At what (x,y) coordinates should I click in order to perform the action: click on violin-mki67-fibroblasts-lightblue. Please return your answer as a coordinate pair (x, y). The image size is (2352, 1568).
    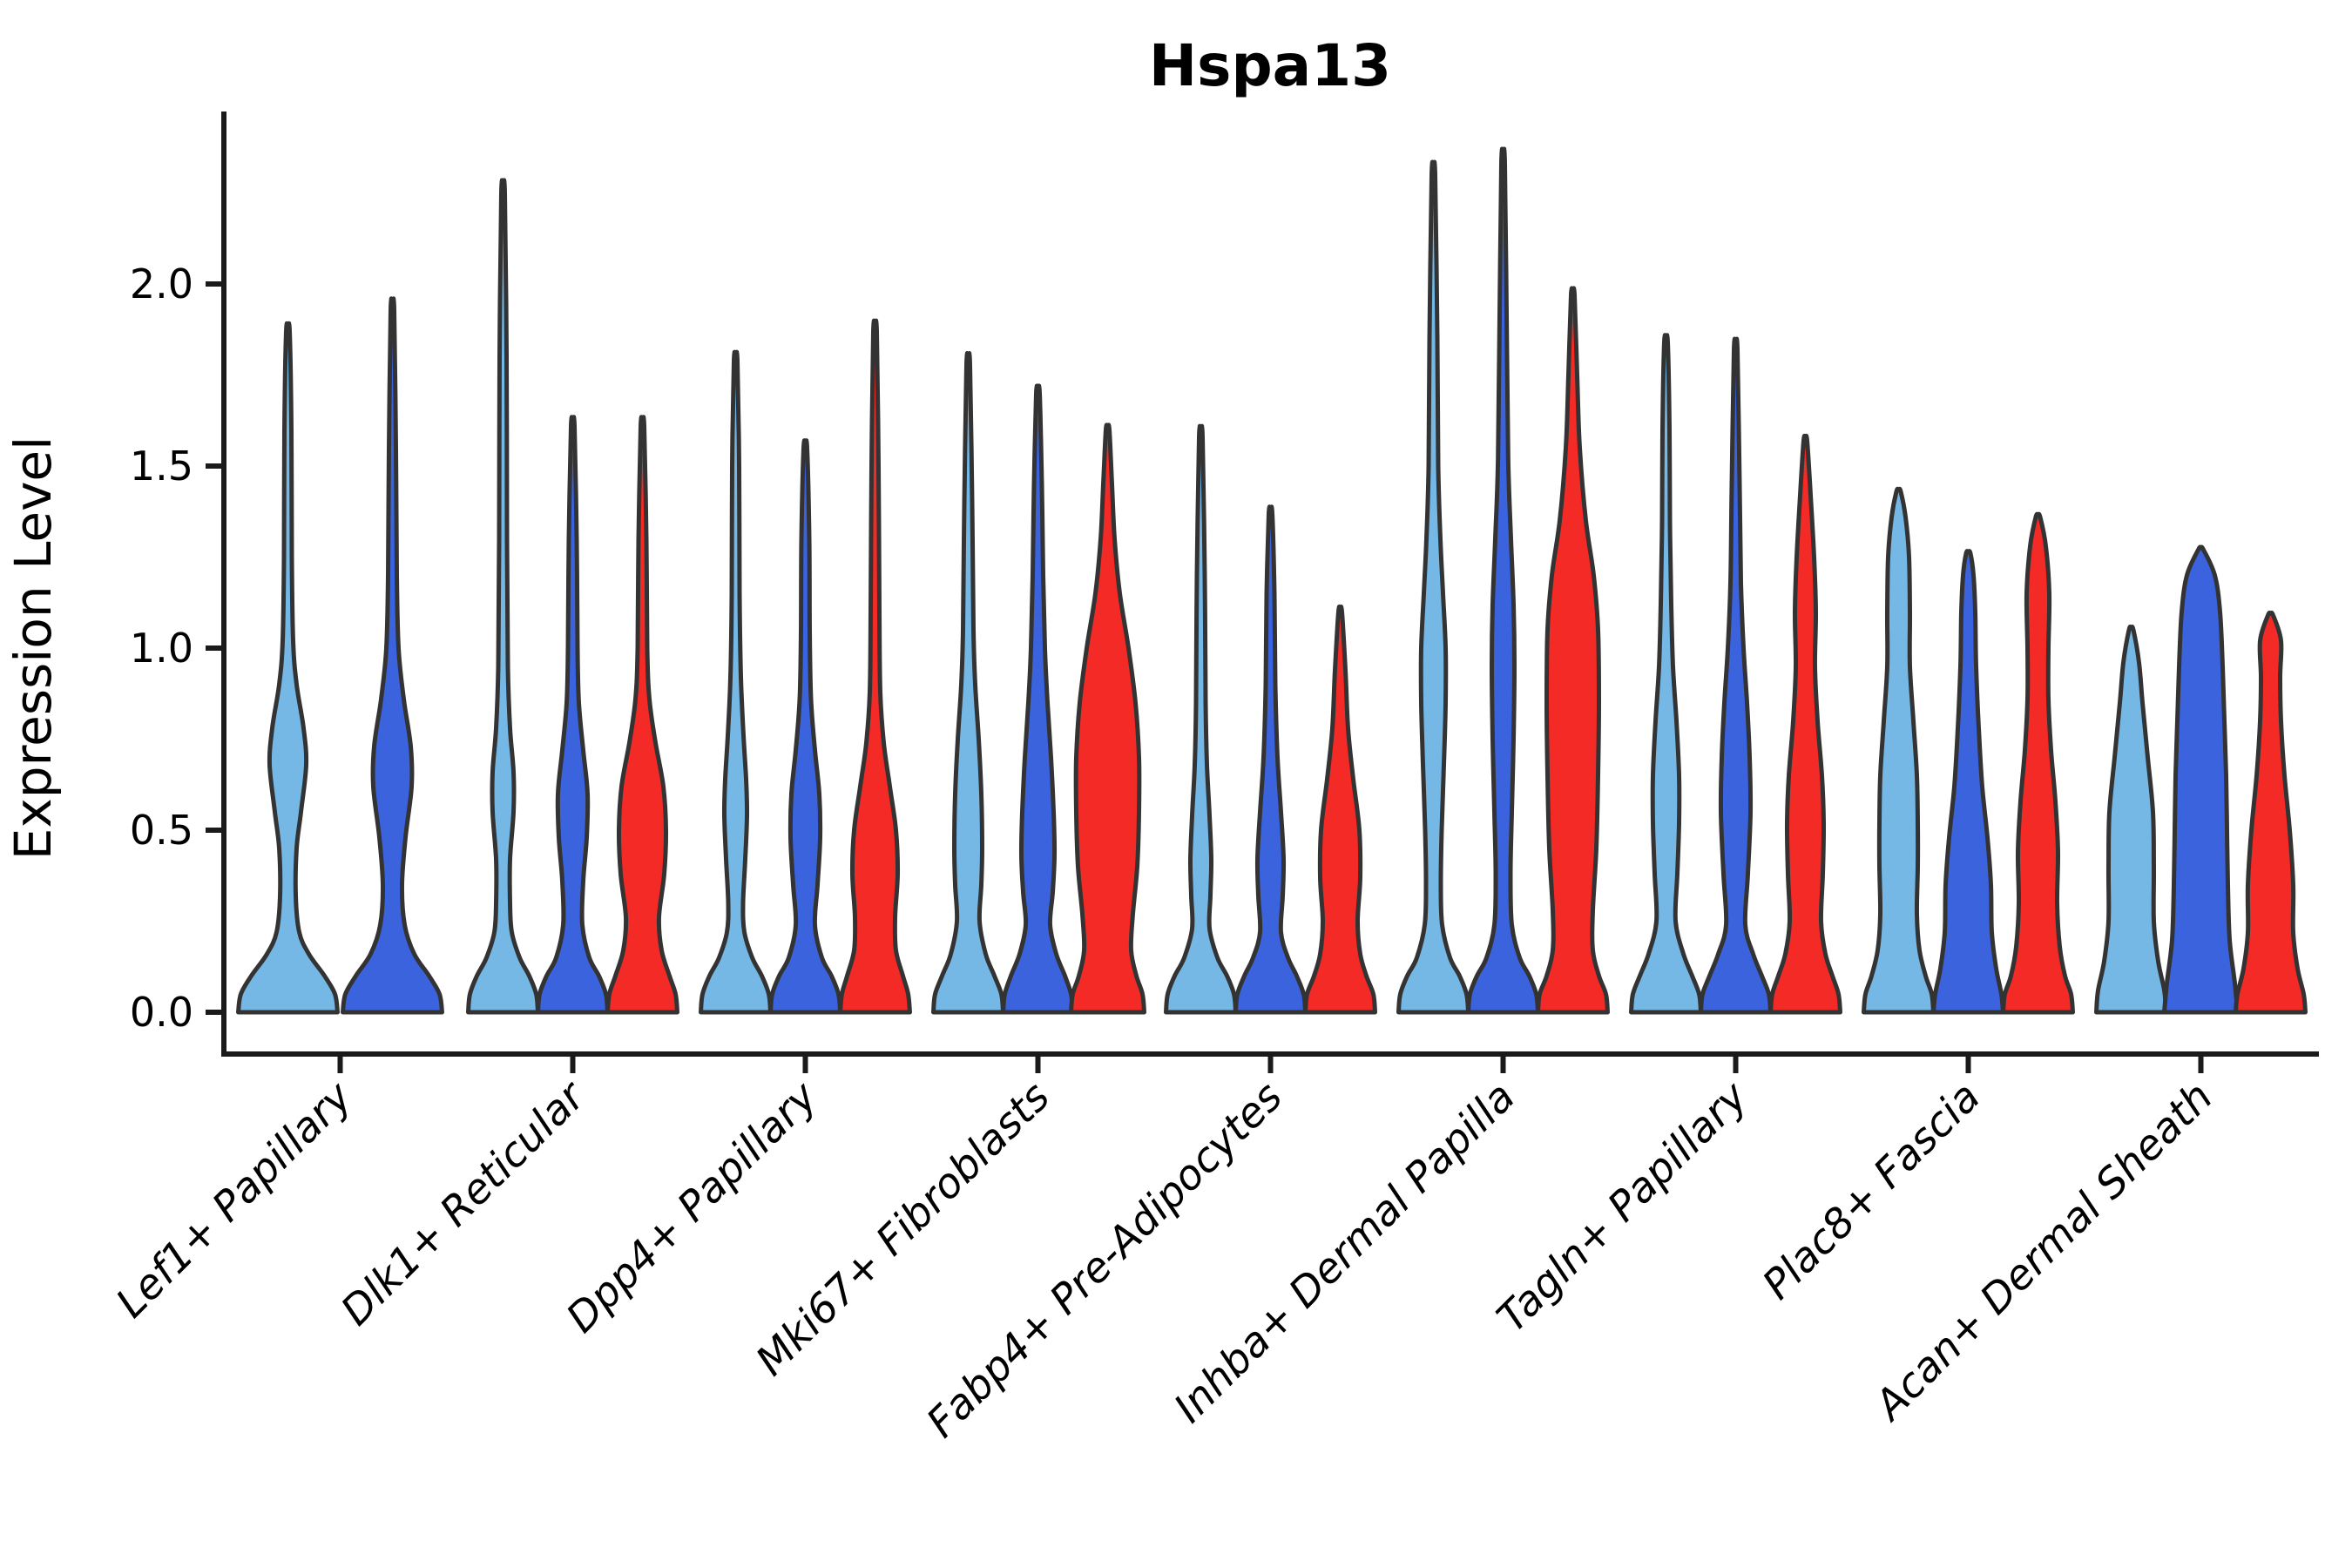
    Looking at the image, I should click on (968, 683).